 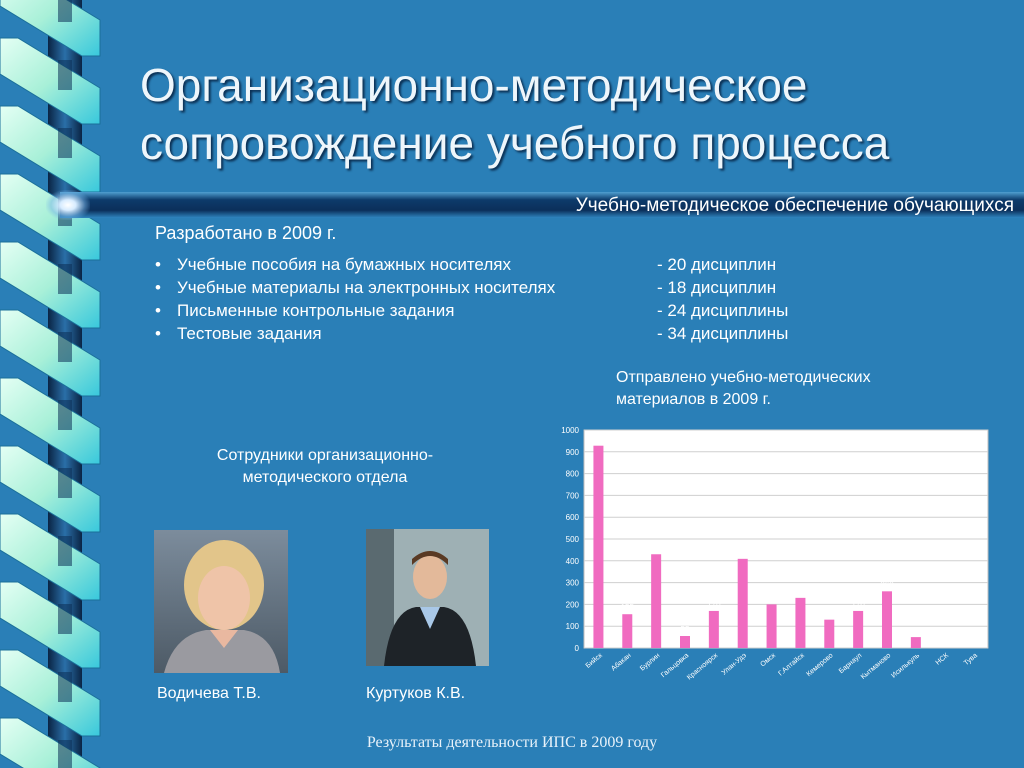 I want to click on staff-photo-kurtukov, so click(x=427, y=597).